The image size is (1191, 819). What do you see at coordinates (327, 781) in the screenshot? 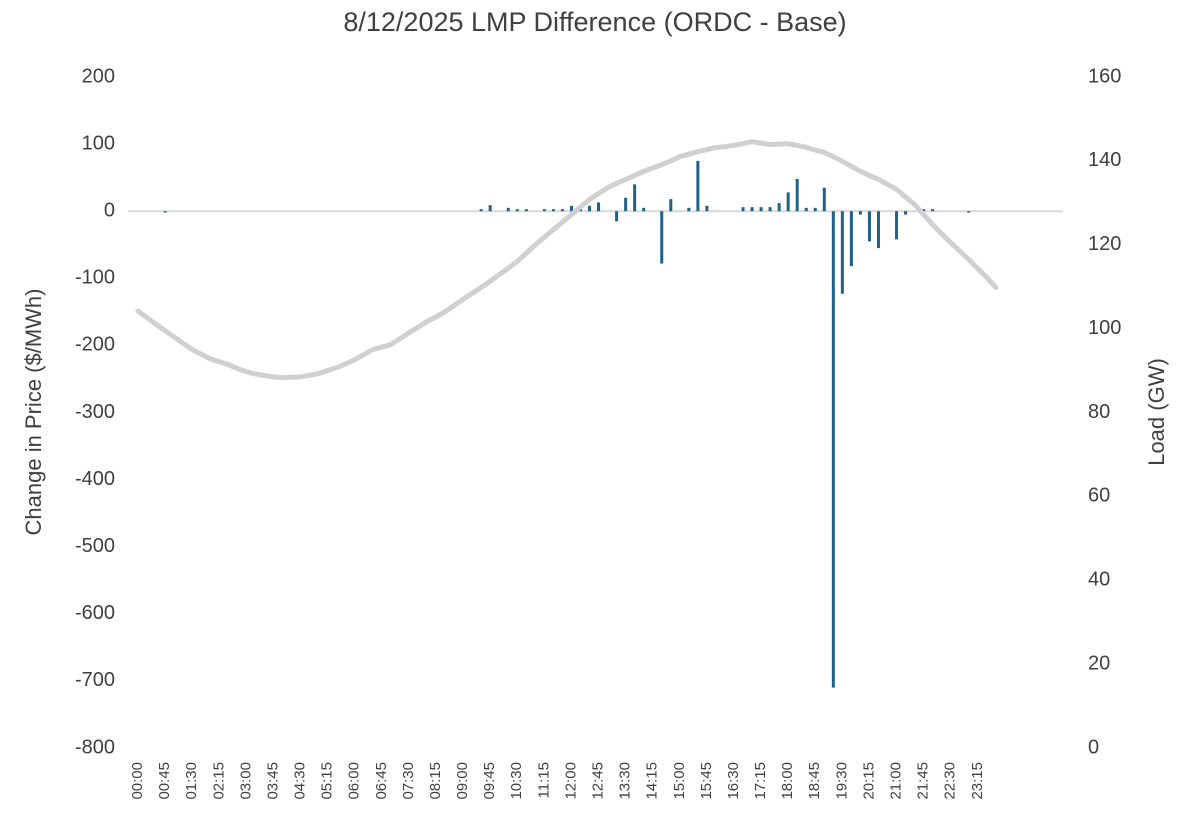
I see `x-tick-label: 05:15` at bounding box center [327, 781].